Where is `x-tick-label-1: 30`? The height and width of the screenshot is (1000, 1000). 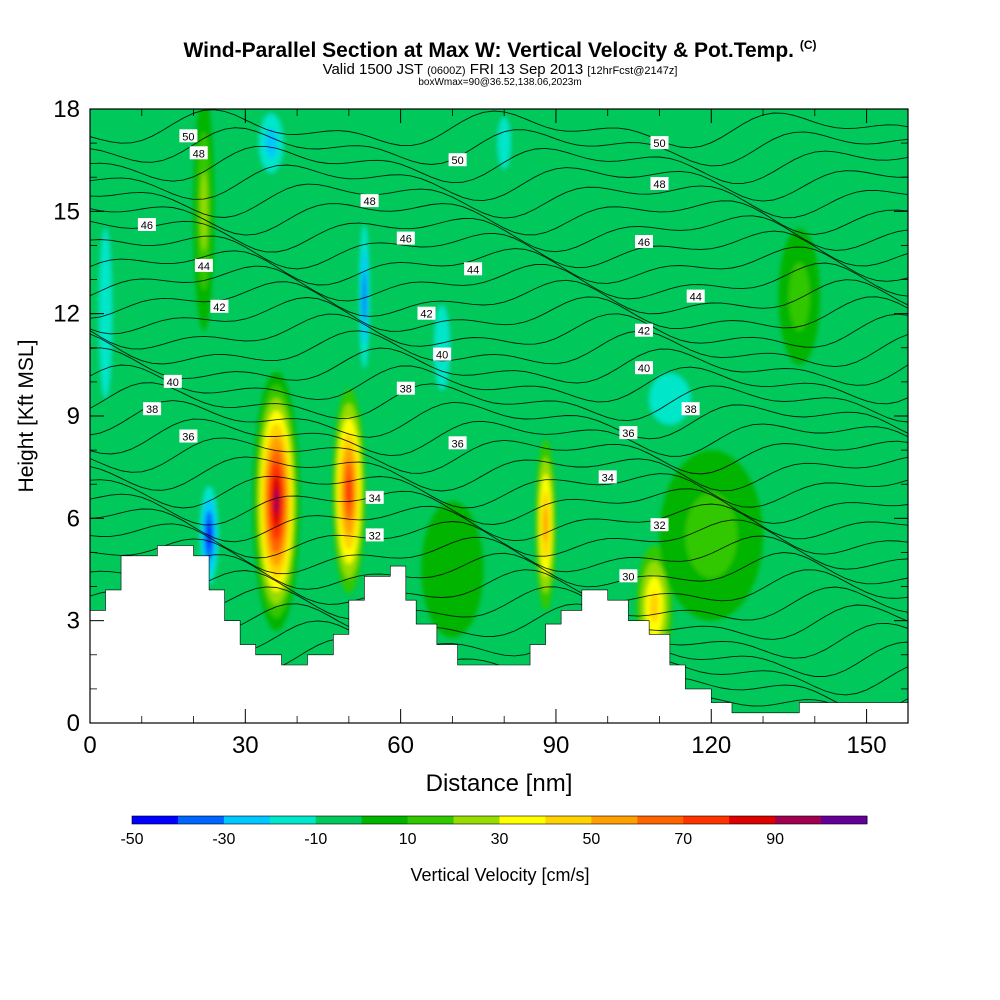 x-tick-label-1: 30 is located at coordinates (245, 745).